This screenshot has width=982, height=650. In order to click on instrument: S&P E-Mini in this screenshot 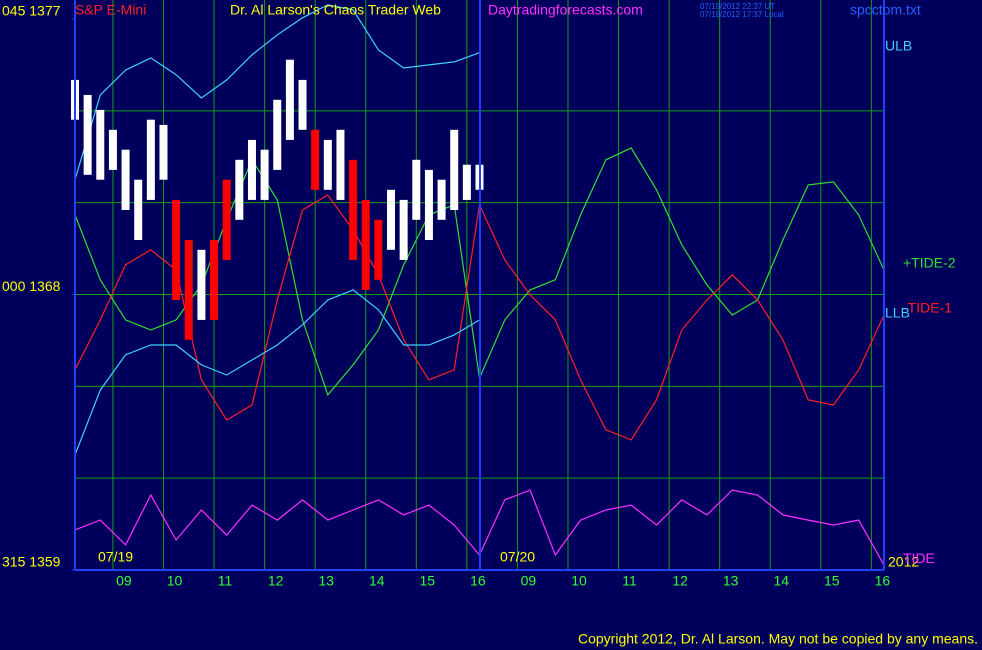, I will do `click(110, 10)`.